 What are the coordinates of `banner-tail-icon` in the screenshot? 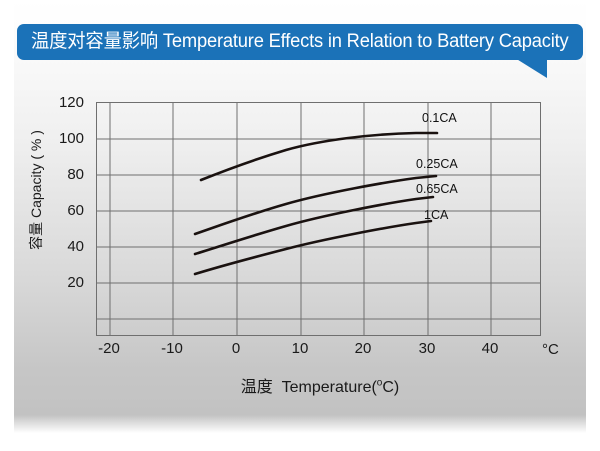 It's located at (526, 68).